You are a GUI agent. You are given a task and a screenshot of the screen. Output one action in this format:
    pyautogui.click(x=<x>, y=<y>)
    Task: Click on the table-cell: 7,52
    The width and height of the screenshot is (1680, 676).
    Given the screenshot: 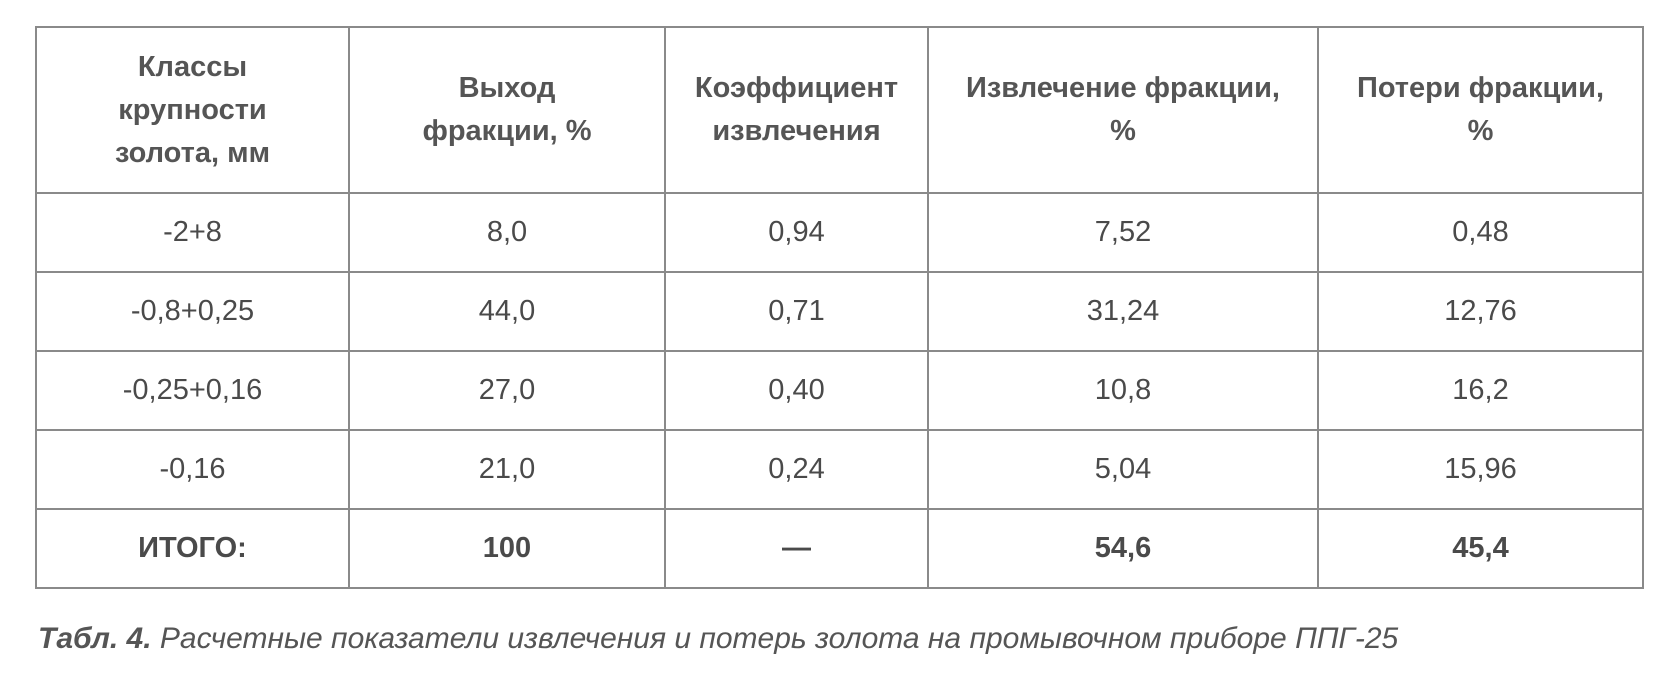 What is the action you would take?
    pyautogui.click(x=1123, y=232)
    